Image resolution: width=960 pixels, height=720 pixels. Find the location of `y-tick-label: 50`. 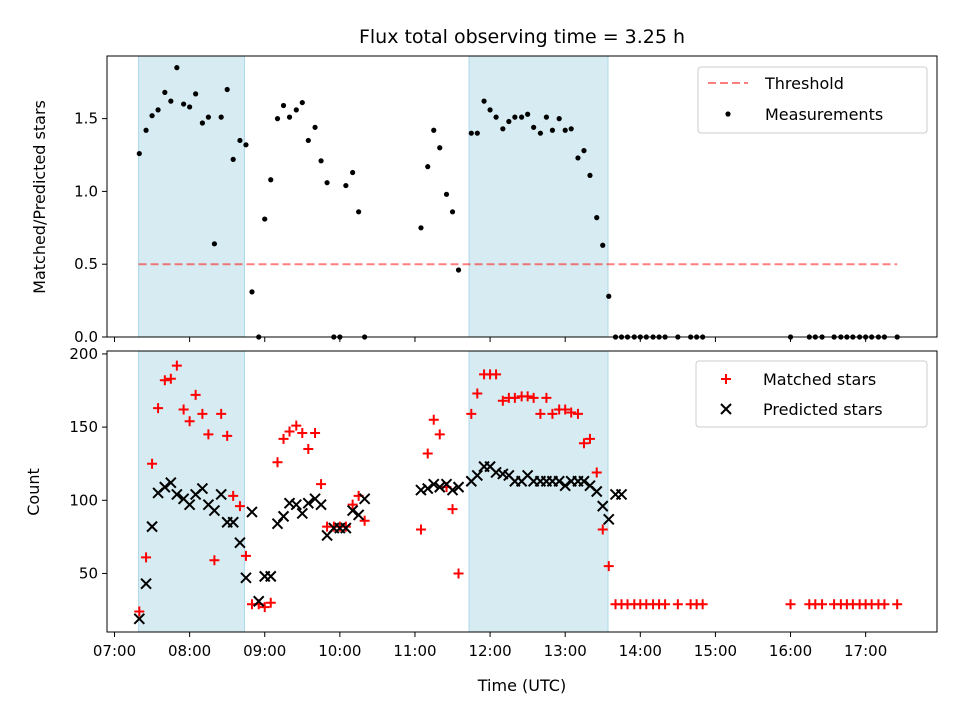

y-tick-label: 50 is located at coordinates (88, 573).